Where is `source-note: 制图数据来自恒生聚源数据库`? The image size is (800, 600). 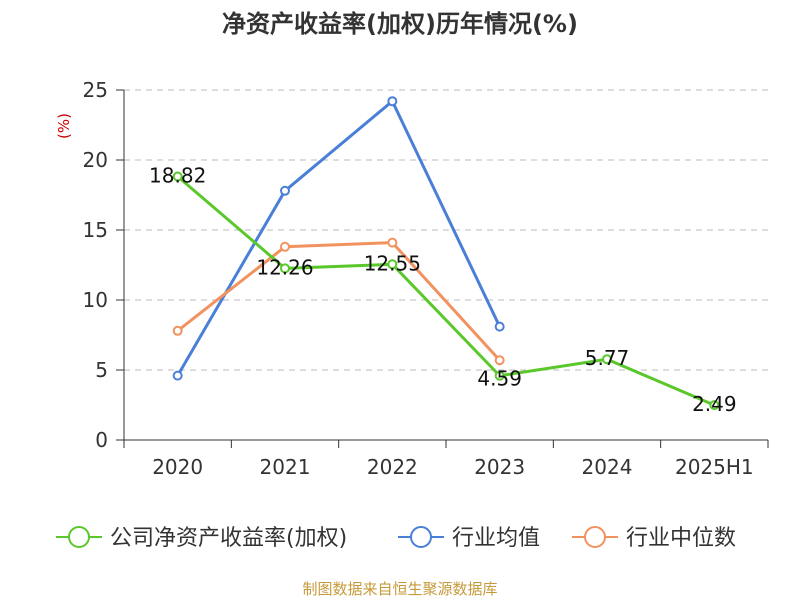 source-note: 制图数据来自恒生聚源数据库 is located at coordinates (400, 589).